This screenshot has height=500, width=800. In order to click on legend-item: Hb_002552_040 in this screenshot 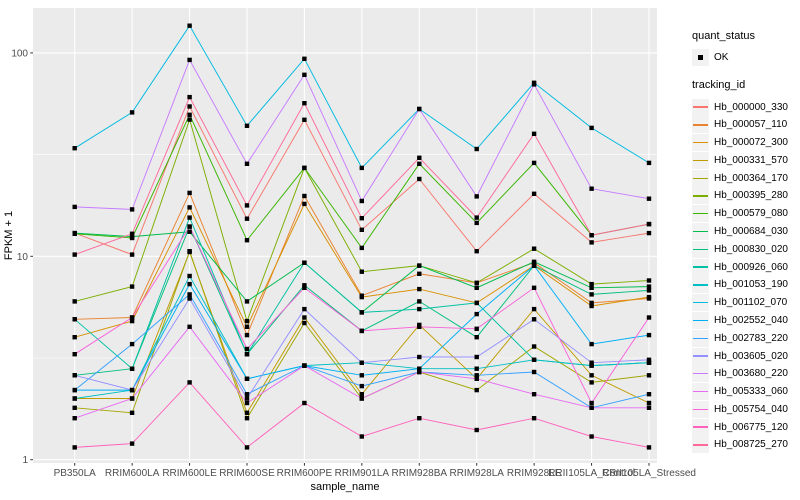, I will do `click(745, 320)`.